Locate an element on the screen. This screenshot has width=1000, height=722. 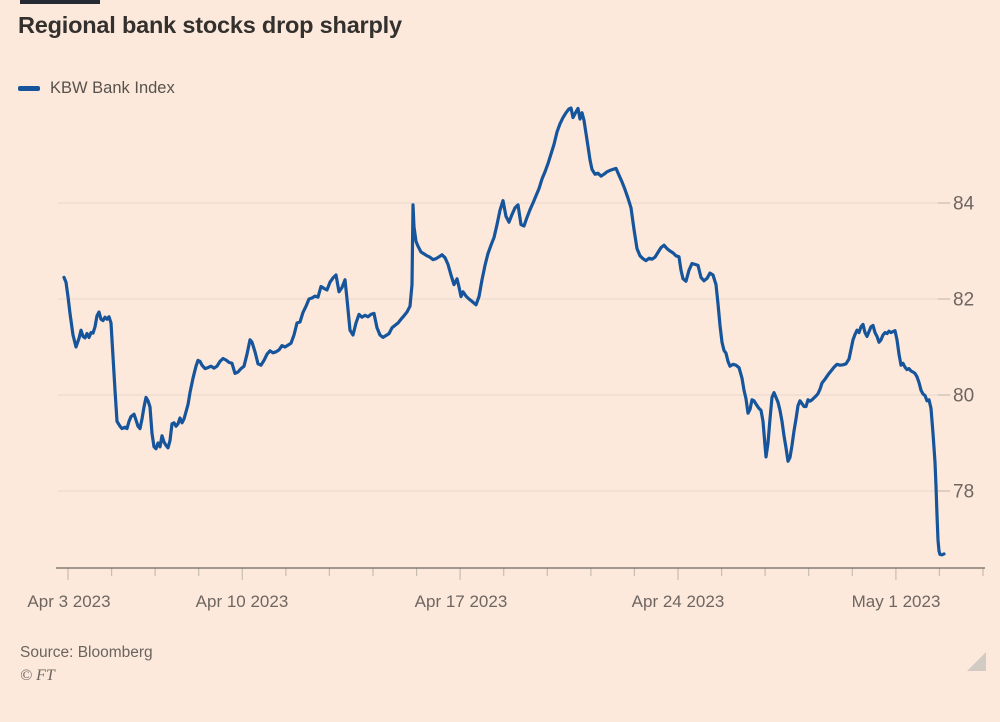
x-axis-label: Apr 3 2023 is located at coordinates (68, 601).